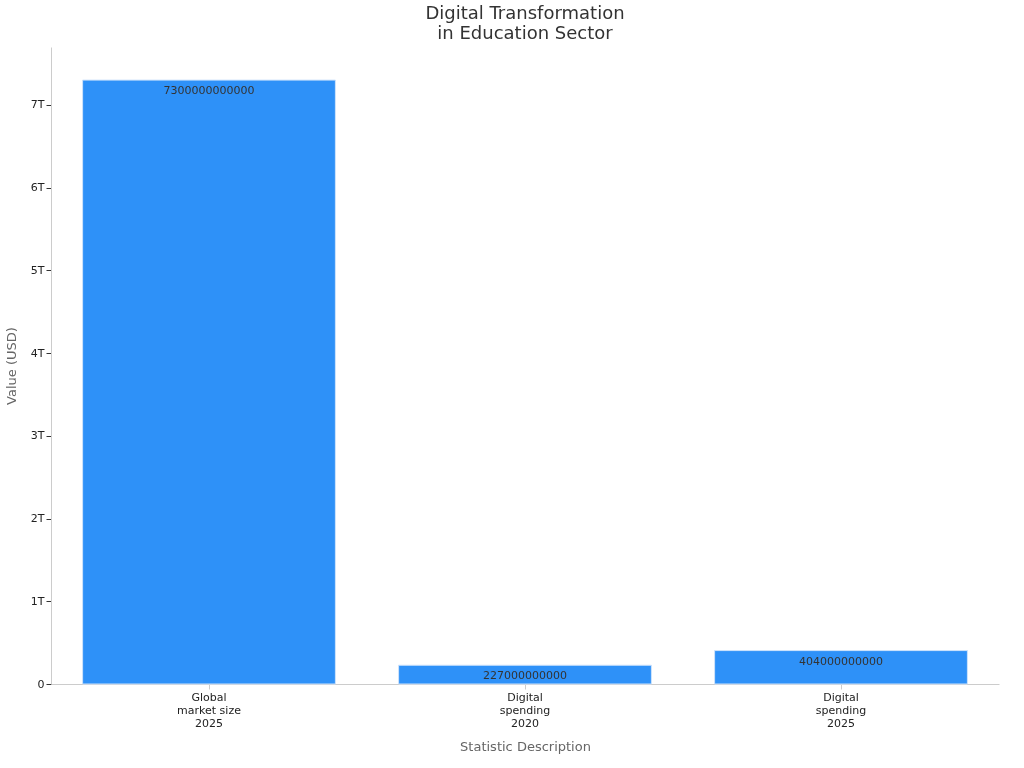 The image size is (1024, 768). Describe the element at coordinates (37, 270) in the screenshot. I see `y-tick-label: 5T` at that location.